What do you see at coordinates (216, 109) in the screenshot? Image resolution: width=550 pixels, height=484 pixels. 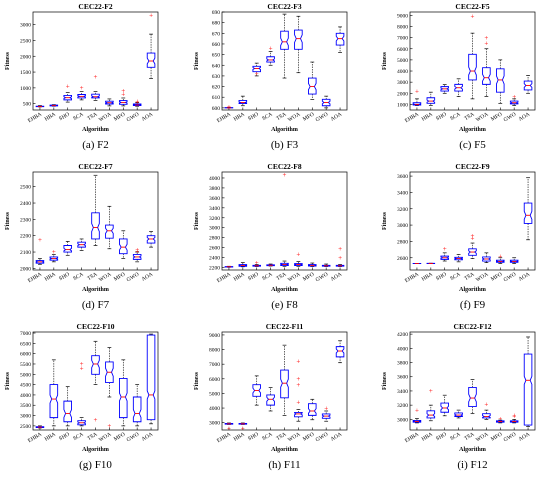 I see `y-tick-label: 600` at bounding box center [216, 109].